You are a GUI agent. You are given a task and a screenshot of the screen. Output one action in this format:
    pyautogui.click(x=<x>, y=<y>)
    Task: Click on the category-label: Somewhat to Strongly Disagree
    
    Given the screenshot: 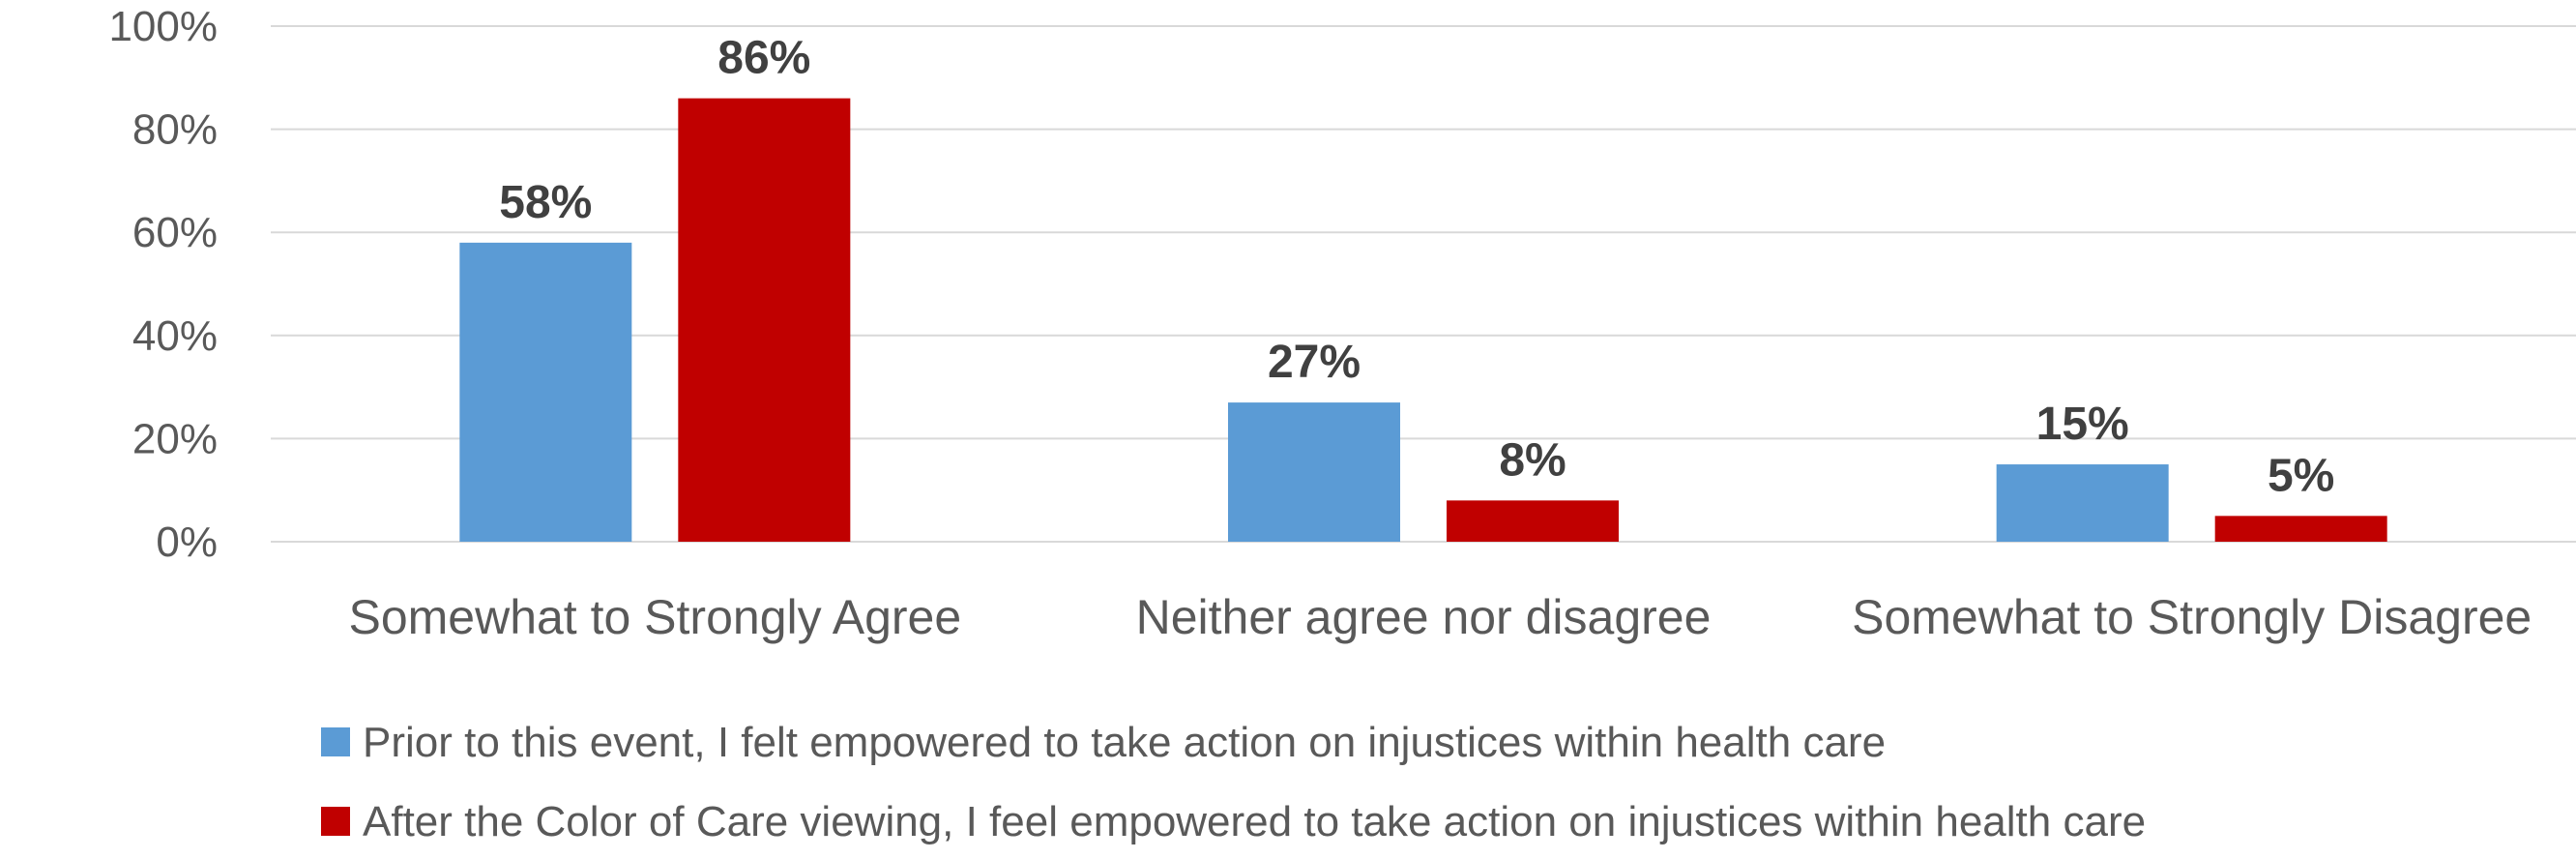 What is the action you would take?
    pyautogui.click(x=2192, y=617)
    